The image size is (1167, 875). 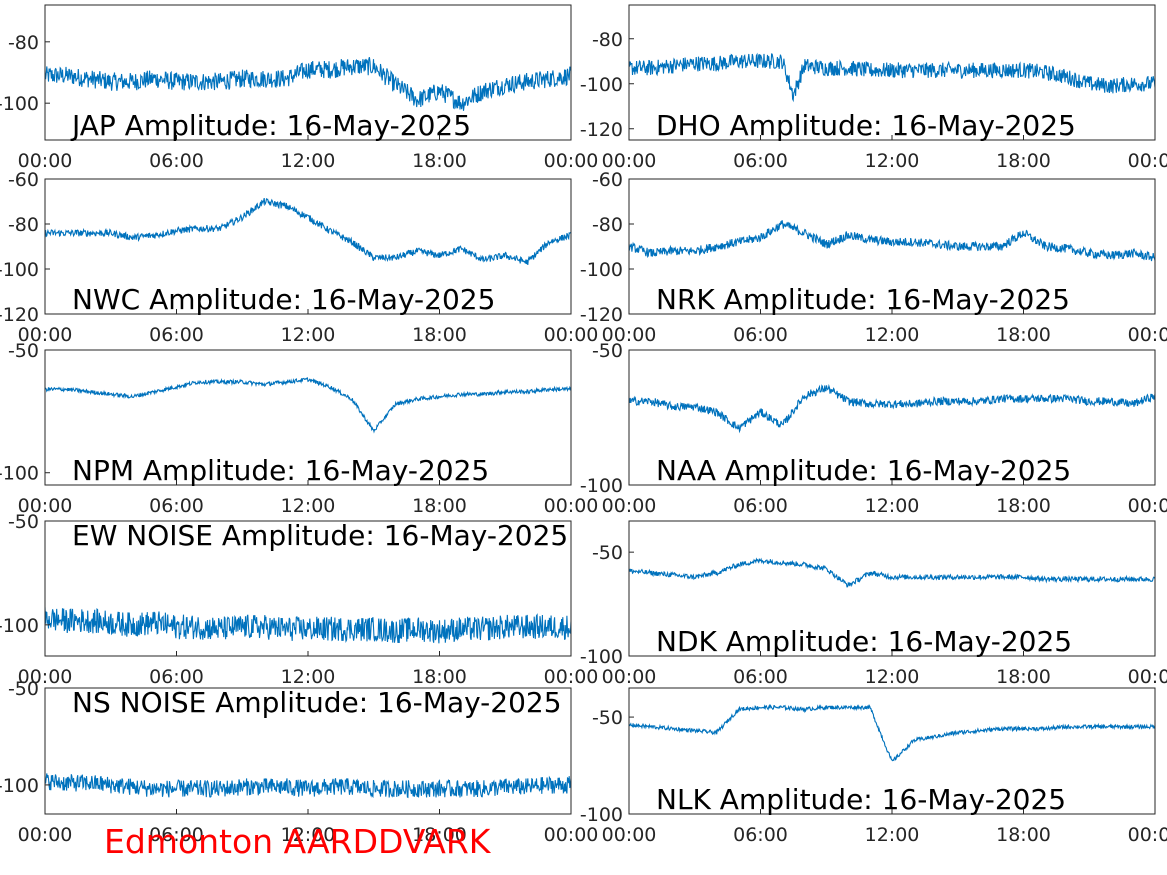 I want to click on panel-title: NDK Amplitude: 16-May-2025, so click(x=864, y=641).